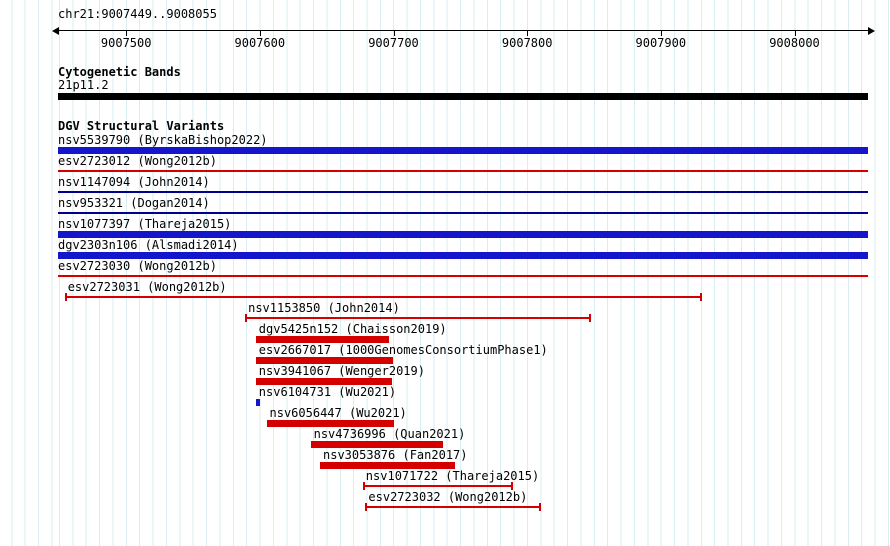  I want to click on variant-label: esv2723032 (Wong2012b), so click(448, 497).